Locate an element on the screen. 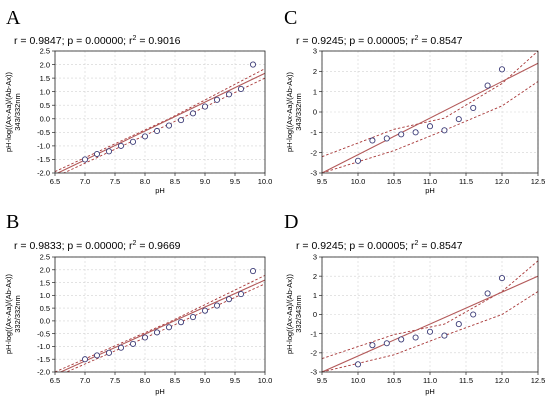 The image size is (550, 409). x-tick-label: 8.5 is located at coordinates (175, 181).